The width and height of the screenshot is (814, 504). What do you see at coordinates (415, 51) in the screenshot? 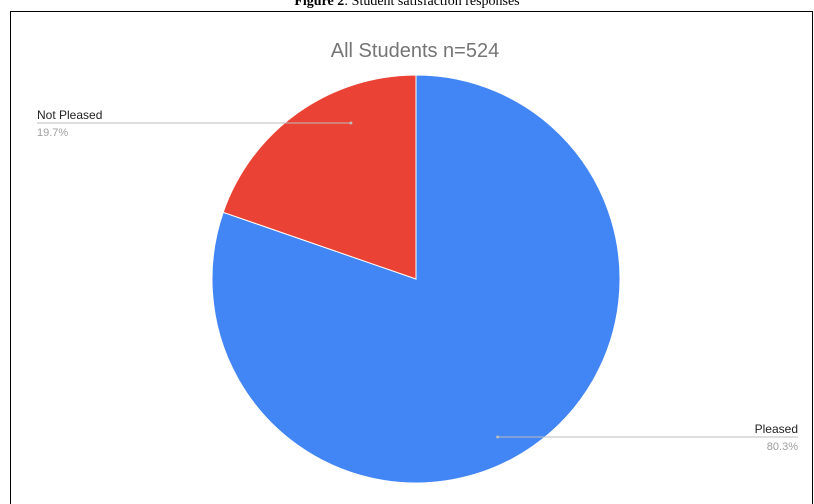
I see `chart-title: All Students n=524` at bounding box center [415, 51].